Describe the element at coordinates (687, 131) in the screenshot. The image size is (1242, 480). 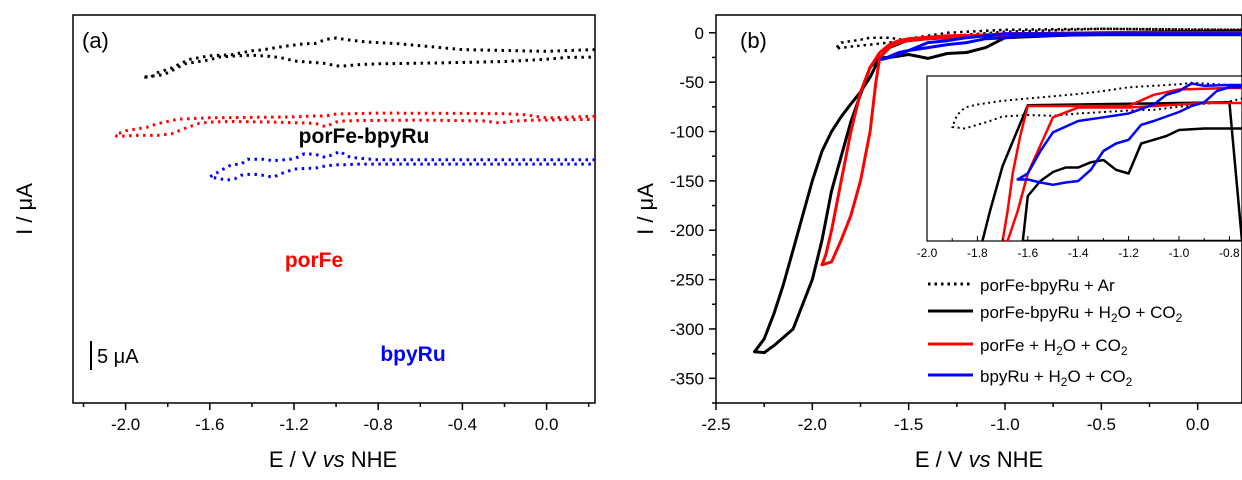
I see `y-tick-label: -100` at that location.